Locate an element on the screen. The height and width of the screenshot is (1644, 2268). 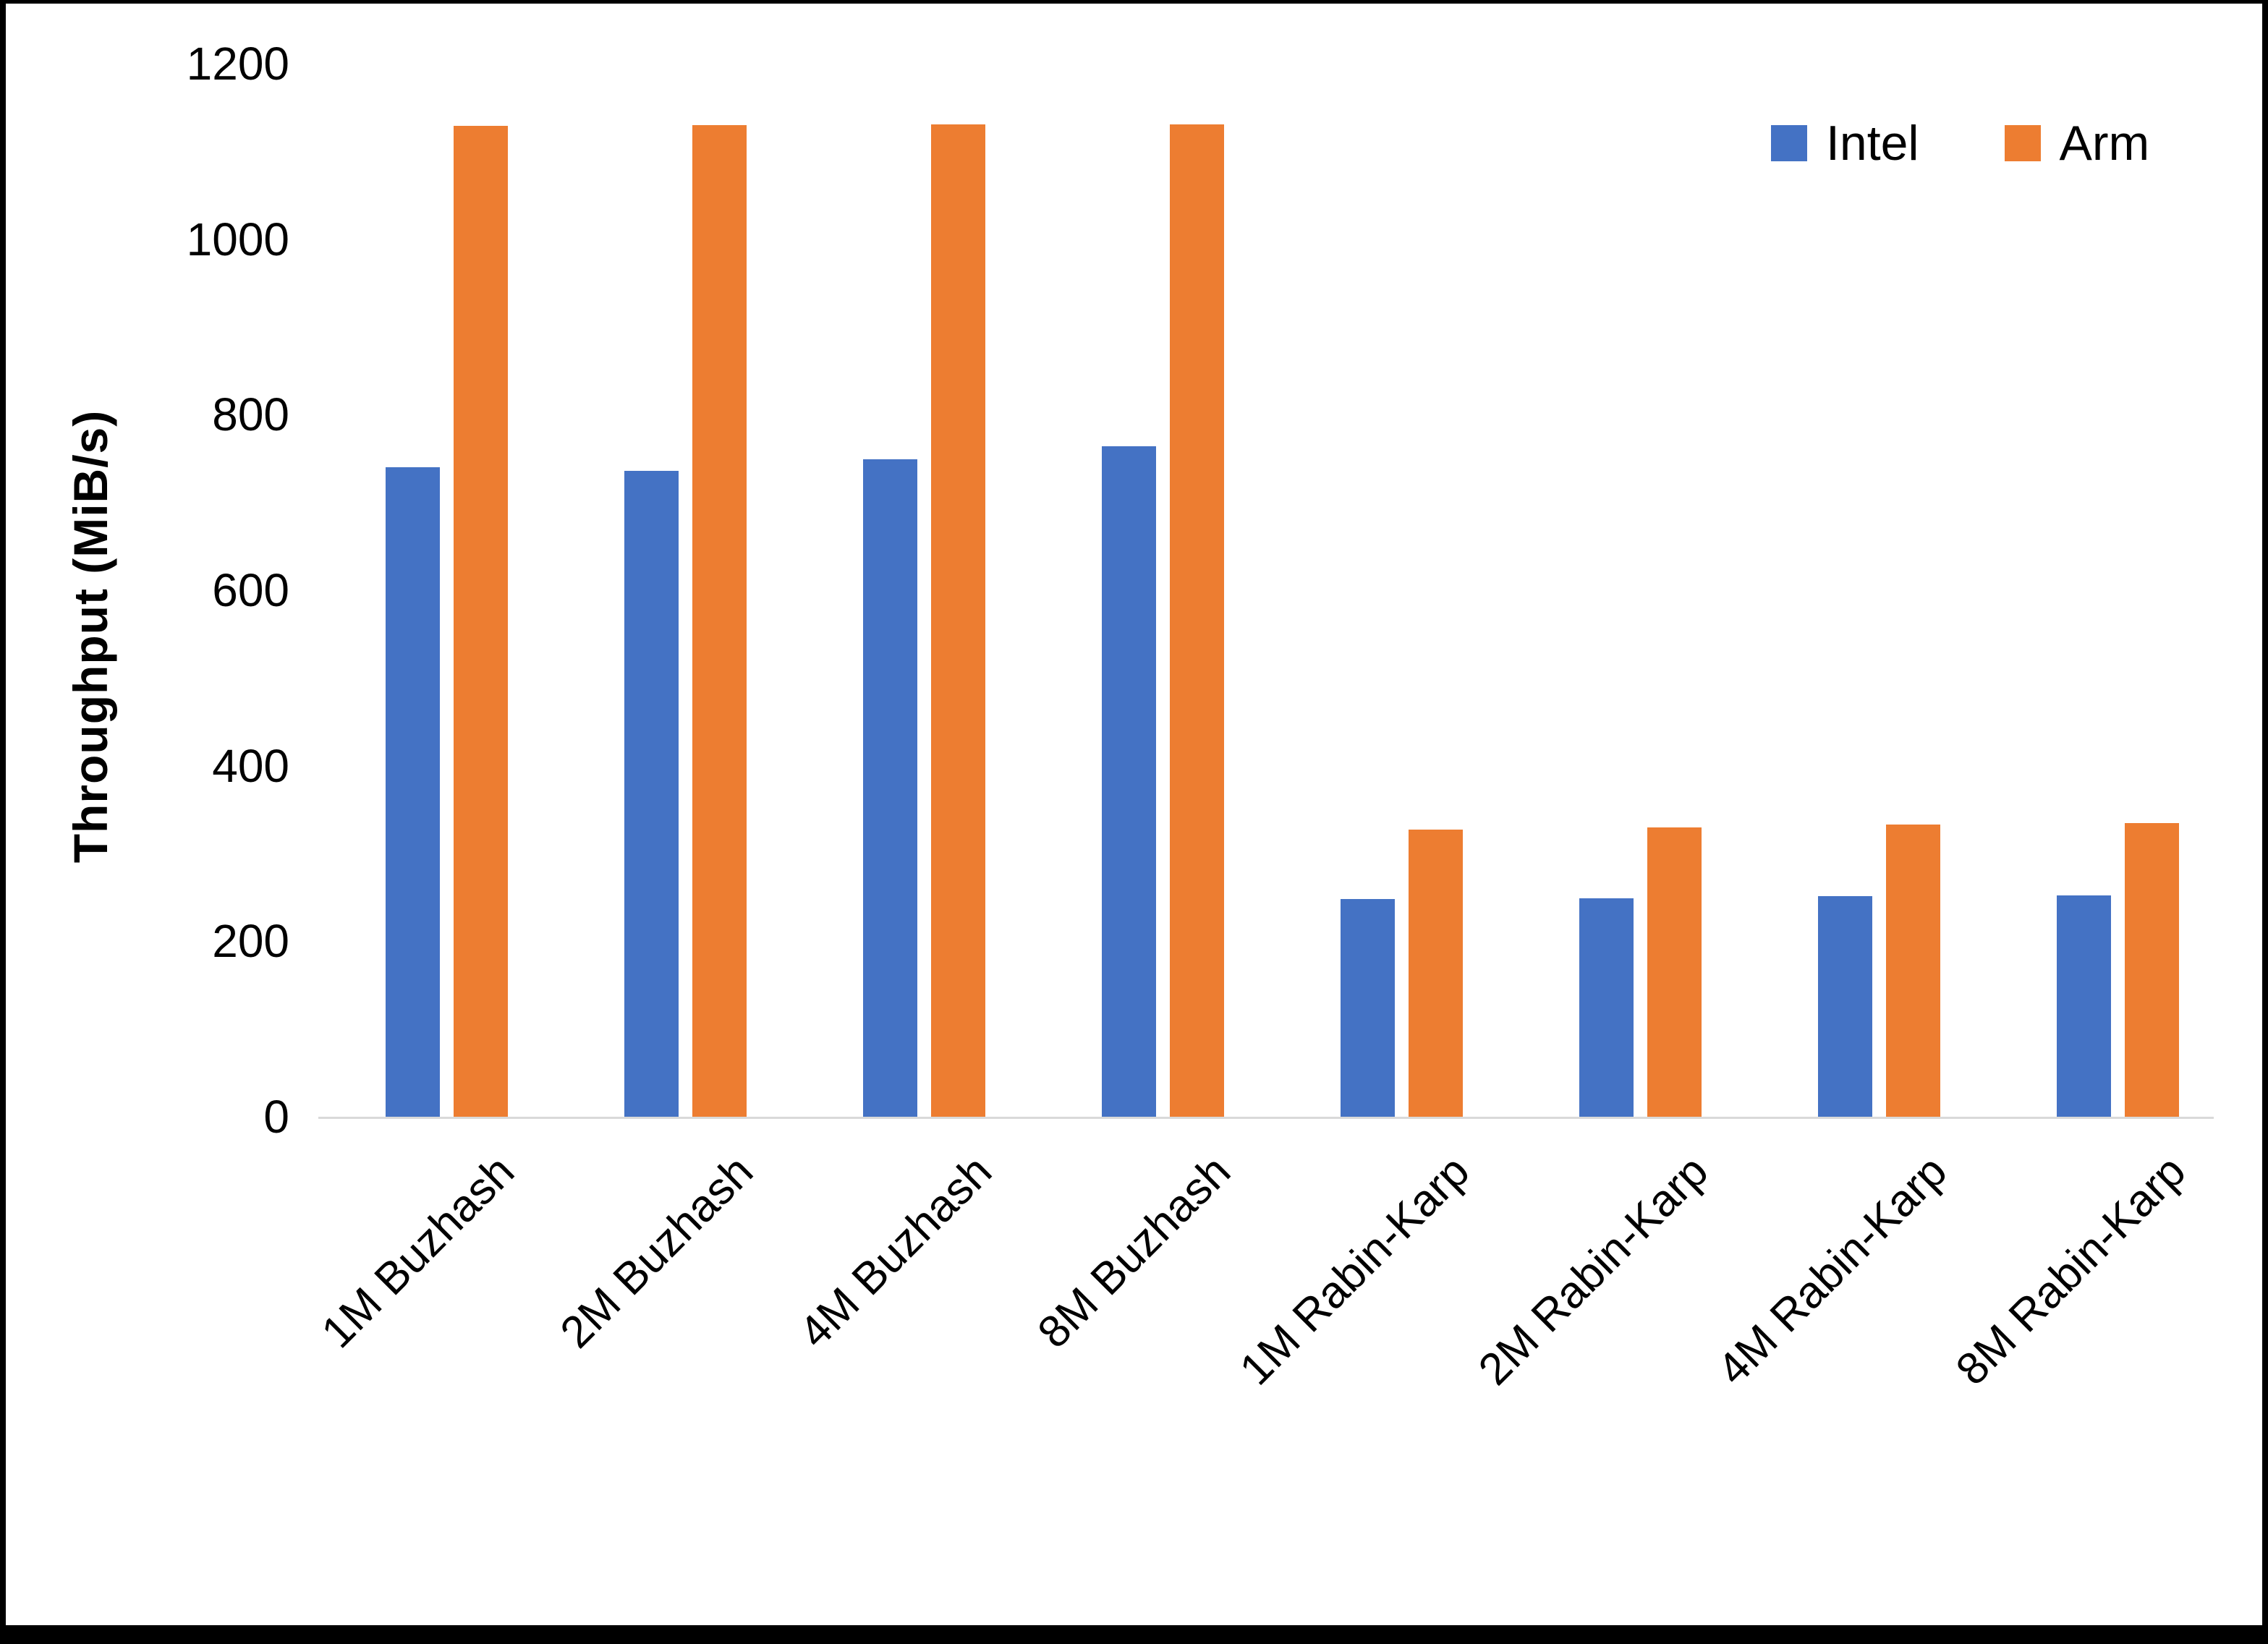
y-tick-label: 400 is located at coordinates (250, 765).